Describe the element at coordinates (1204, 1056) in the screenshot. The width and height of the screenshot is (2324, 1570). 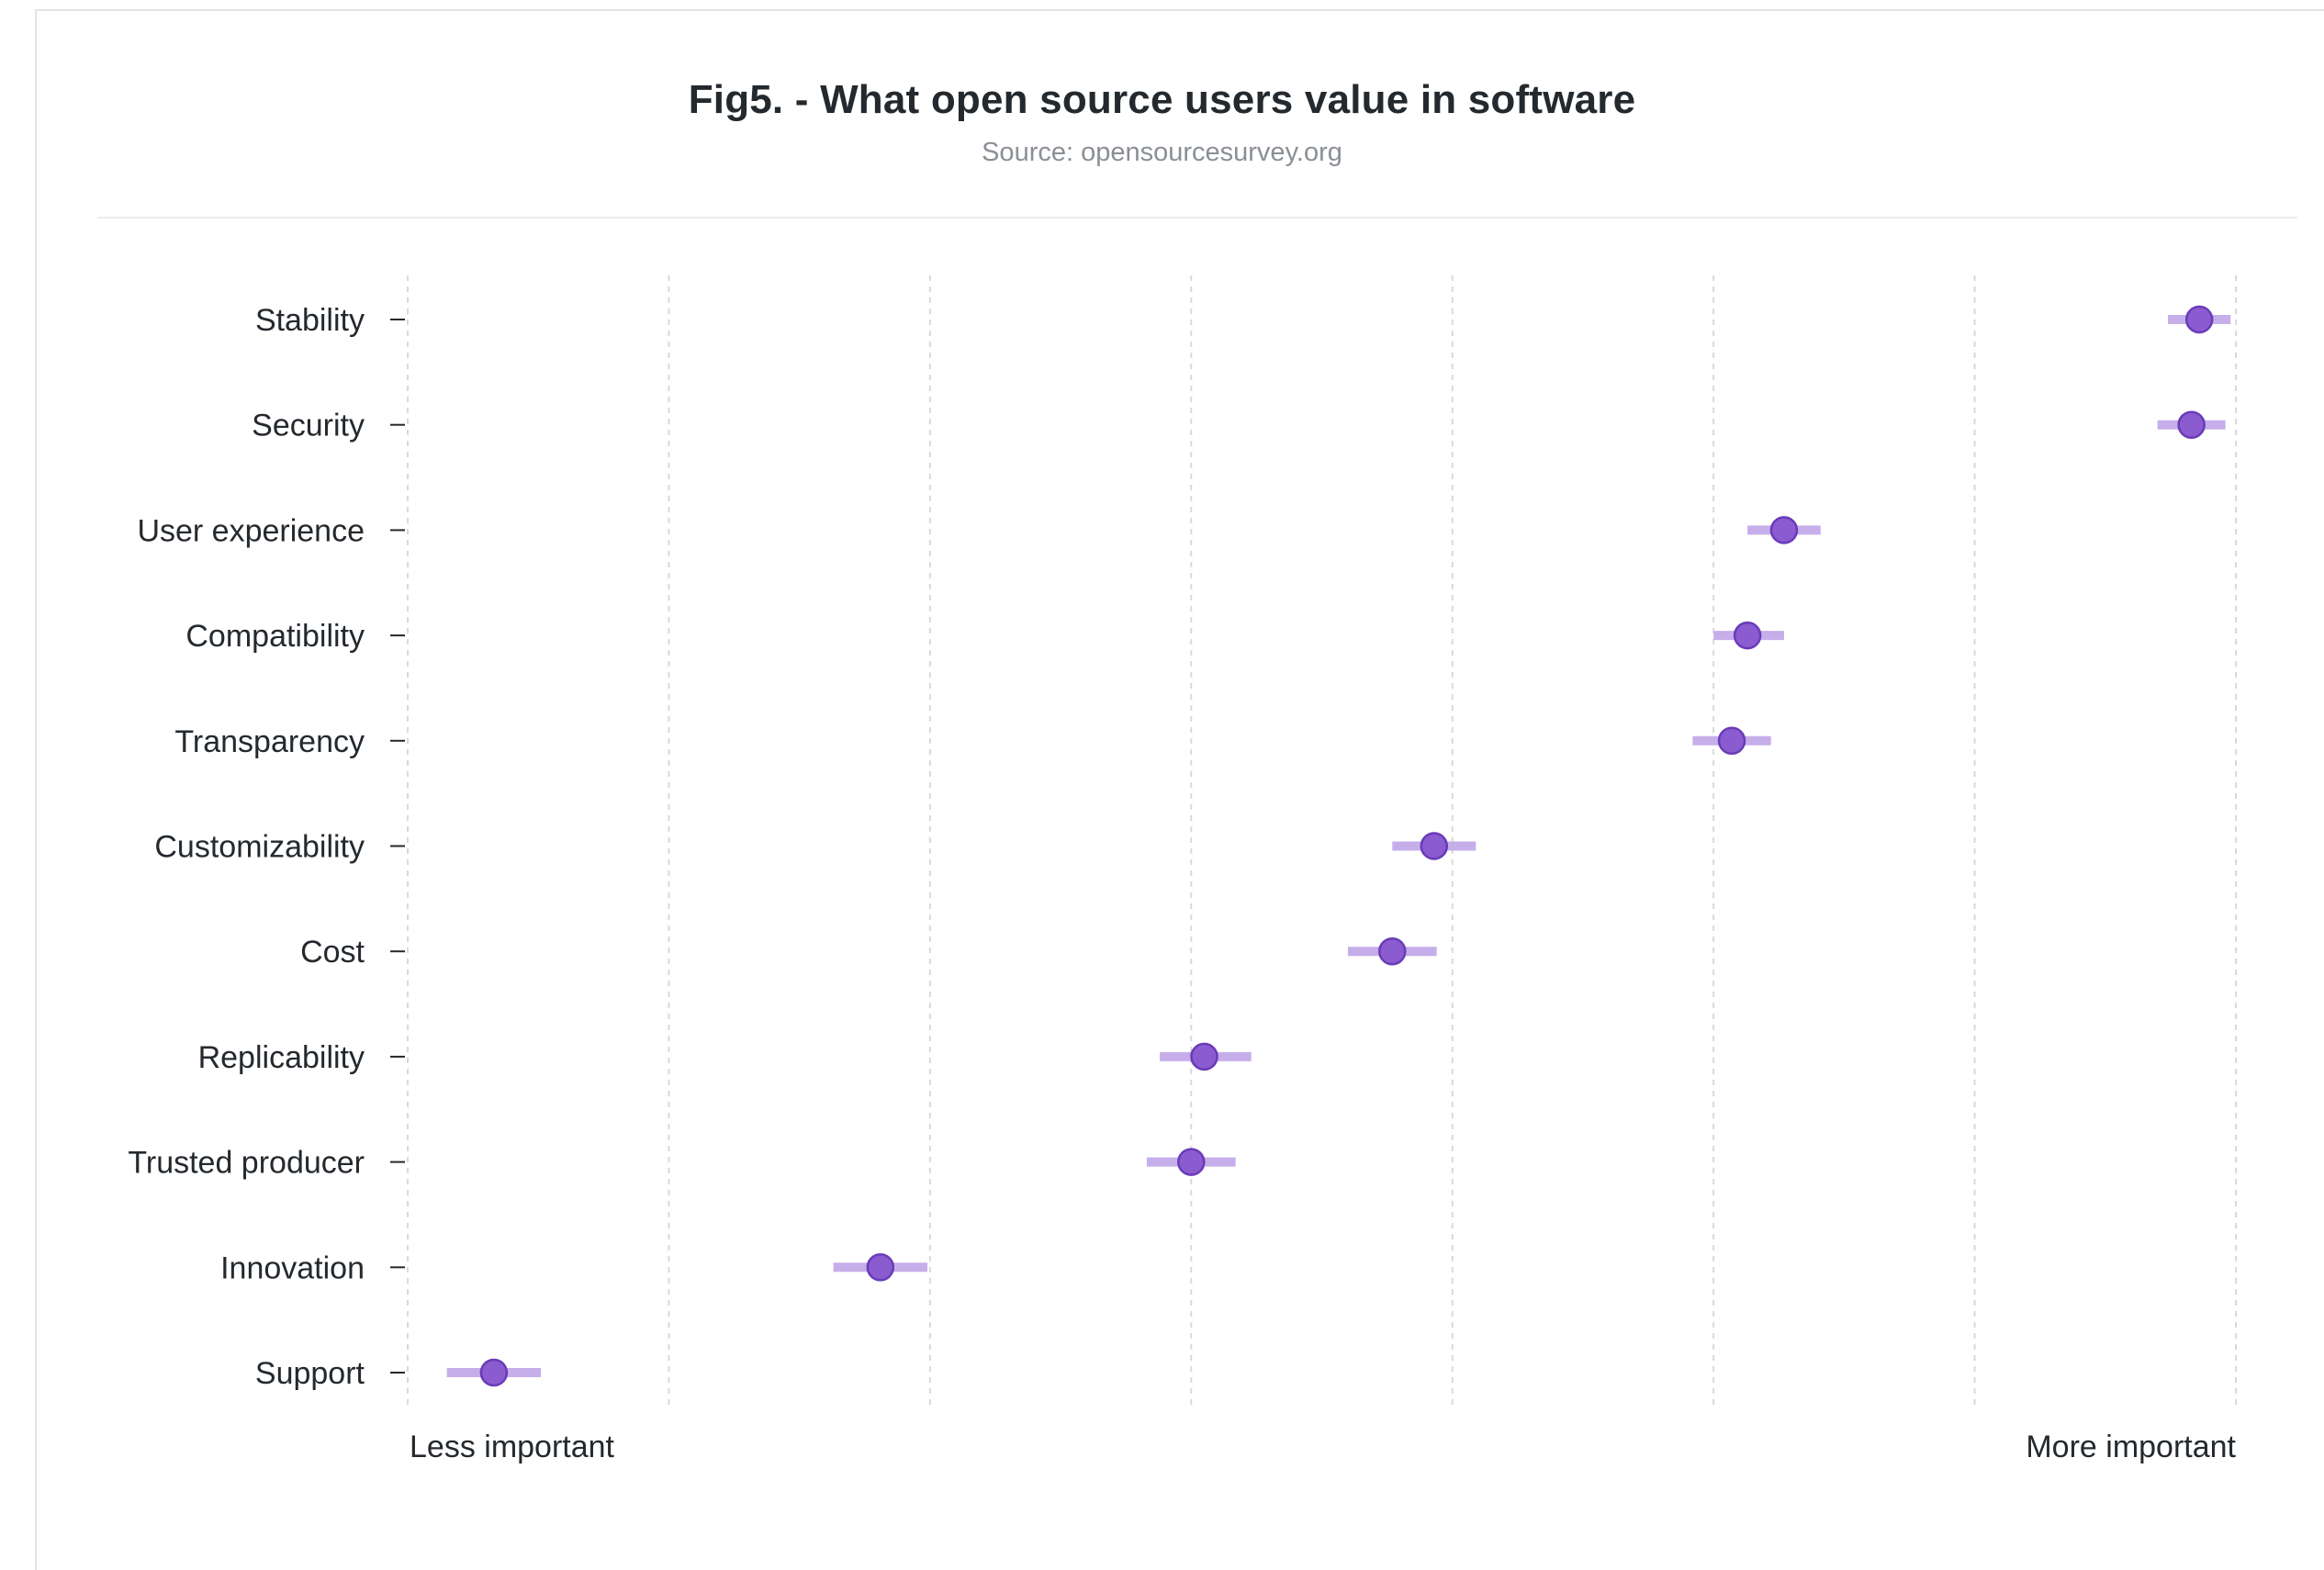
I see `point-replicability` at that location.